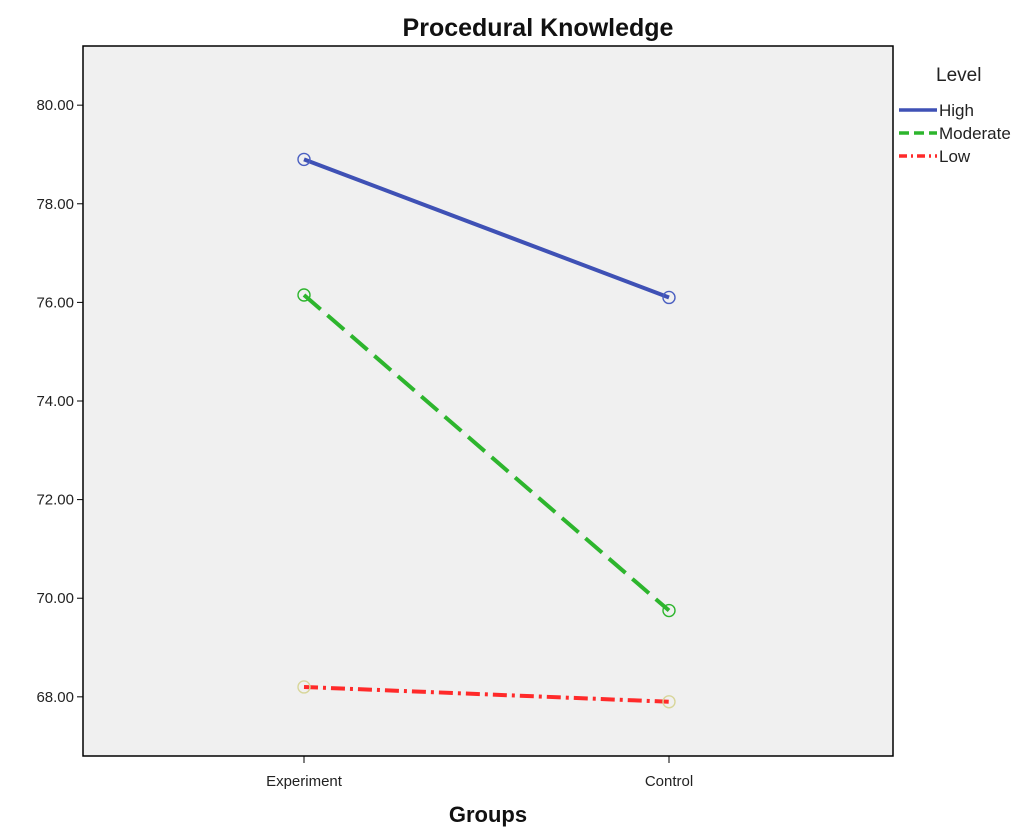  I want to click on series-moderate, so click(486, 453).